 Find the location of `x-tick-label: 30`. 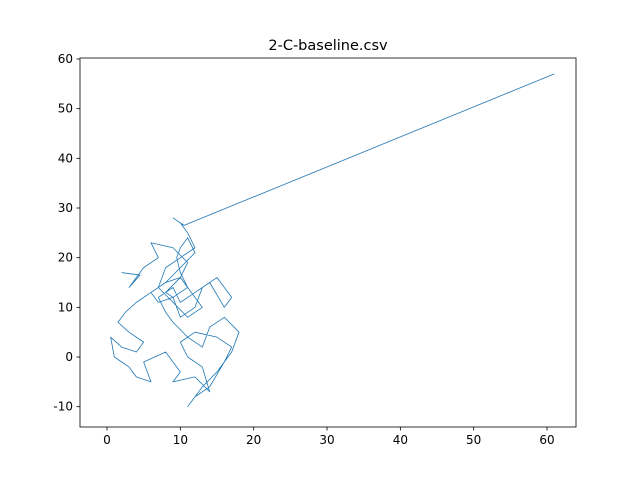

x-tick-label: 30 is located at coordinates (326, 440).